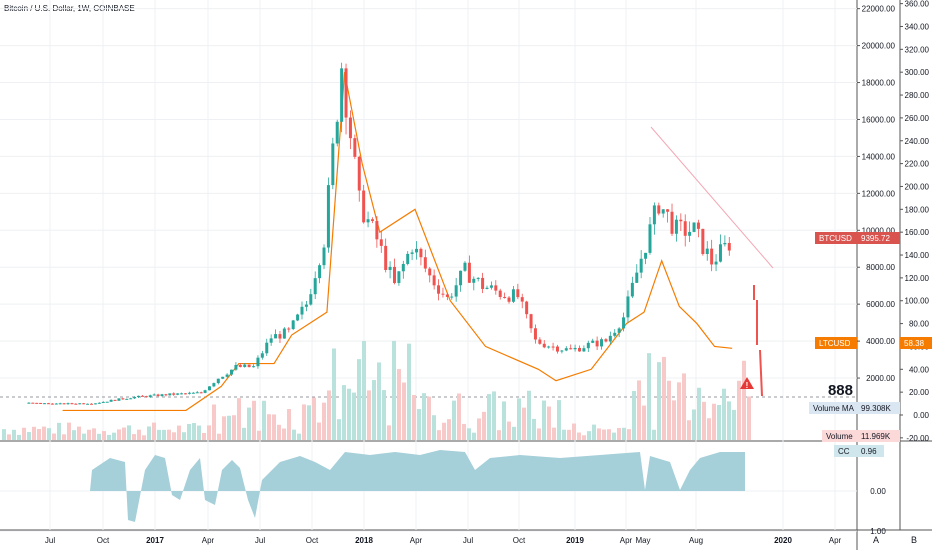 The height and width of the screenshot is (550, 932). Describe the element at coordinates (844, 451) in the screenshot. I see `cc-label: CC` at that location.